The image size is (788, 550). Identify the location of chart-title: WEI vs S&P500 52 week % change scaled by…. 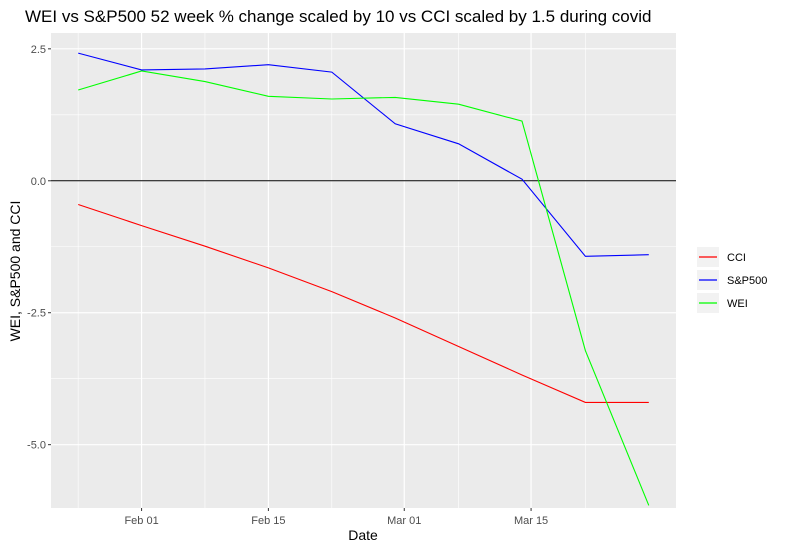
(338, 16).